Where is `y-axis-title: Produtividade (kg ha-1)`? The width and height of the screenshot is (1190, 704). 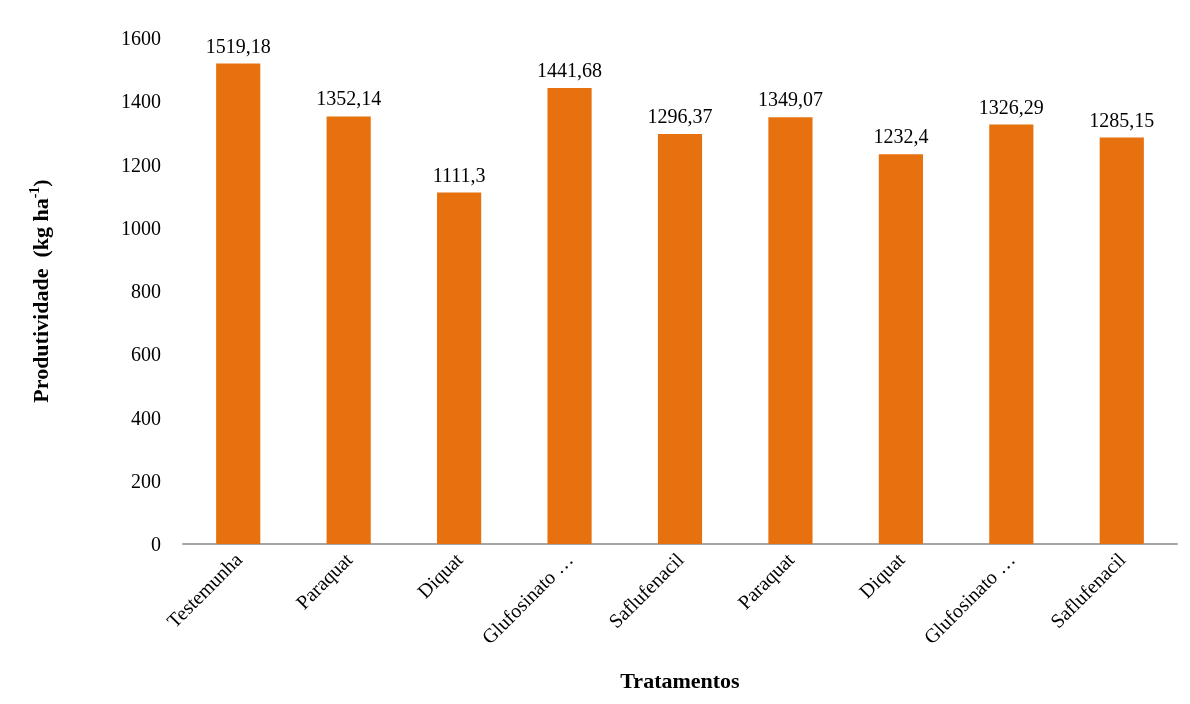
y-axis-title: Produtividade (kg ha-1) is located at coordinates (39, 291).